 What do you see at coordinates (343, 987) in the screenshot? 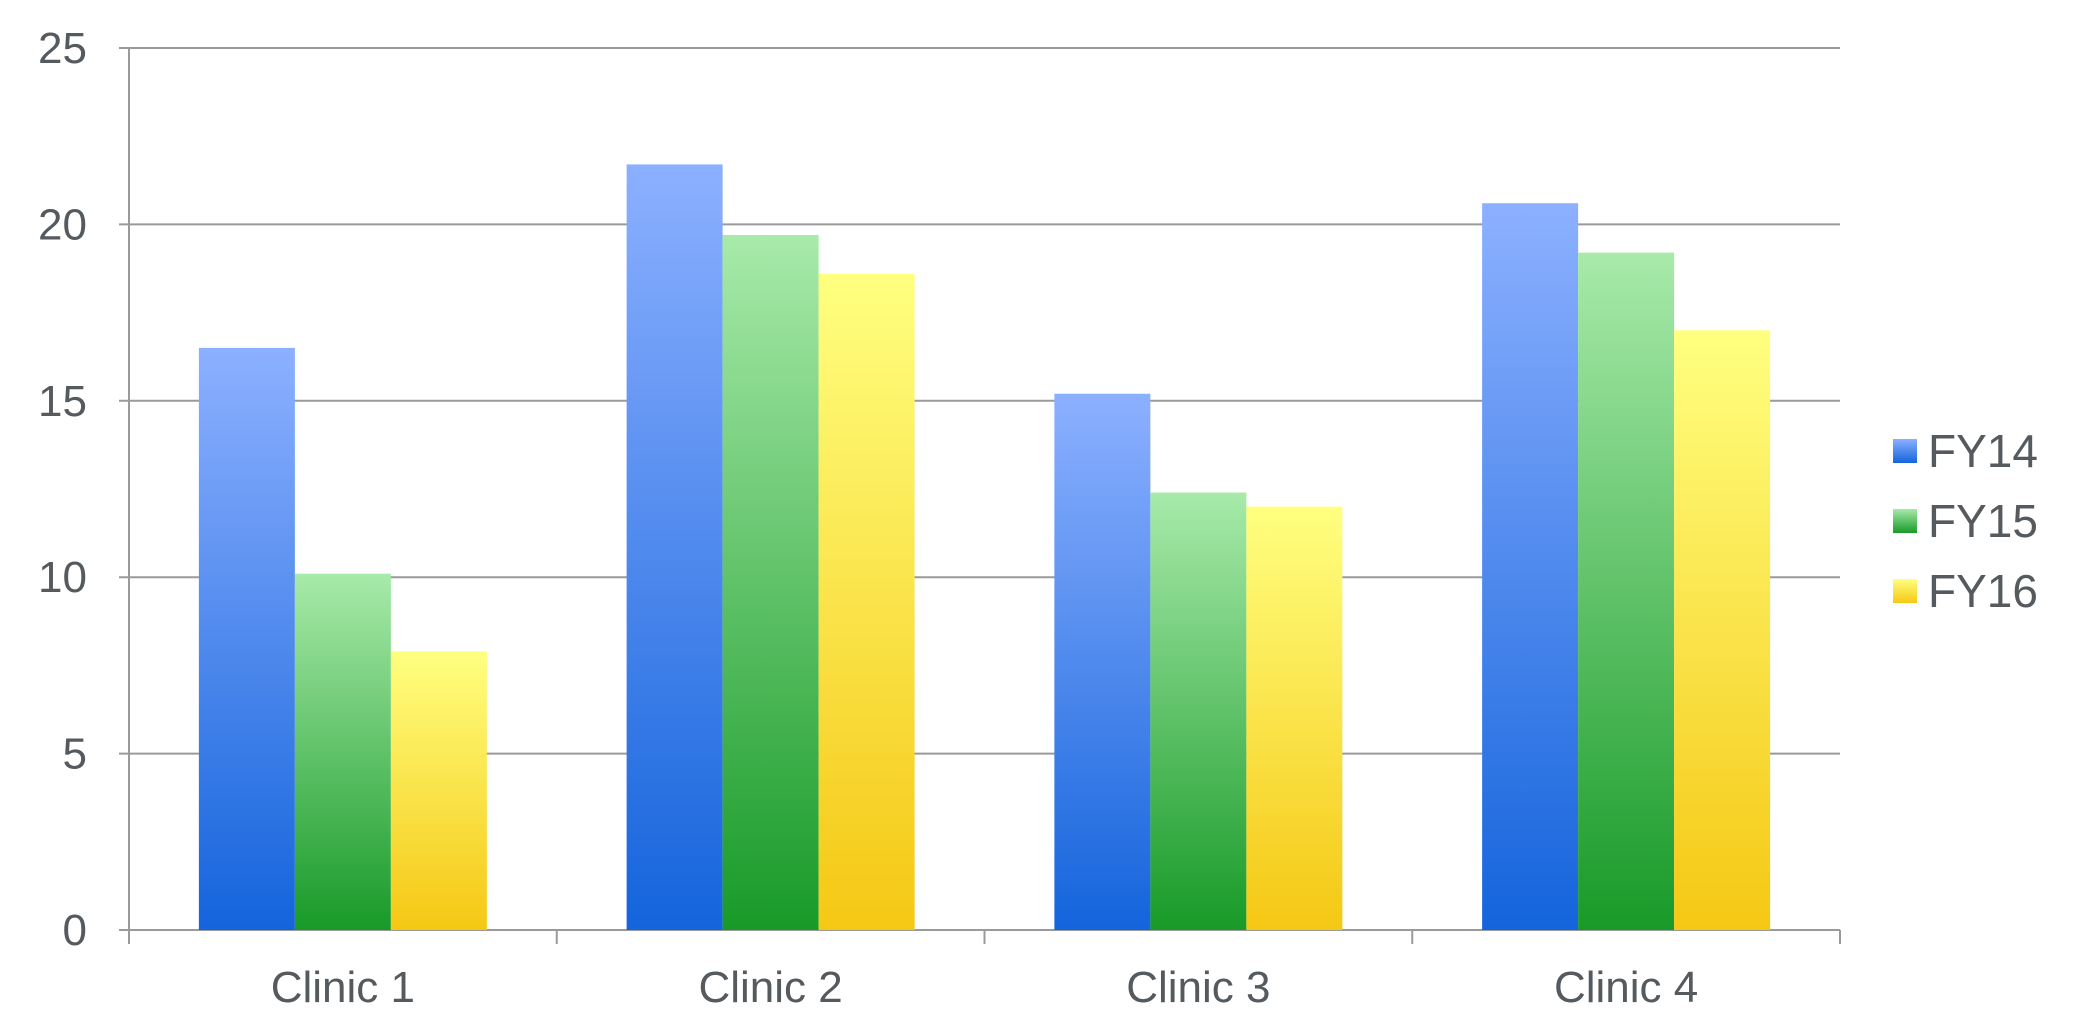
I see `x-category-label: Clinic 1` at bounding box center [343, 987].